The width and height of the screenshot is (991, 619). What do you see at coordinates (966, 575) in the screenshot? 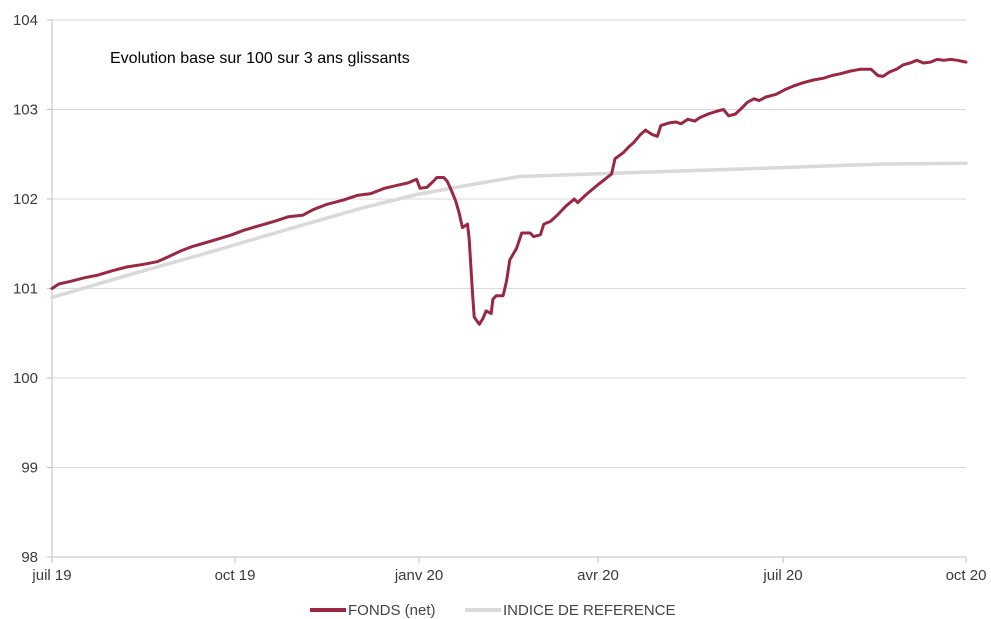
I see `x-tick-label: oct 20` at bounding box center [966, 575].